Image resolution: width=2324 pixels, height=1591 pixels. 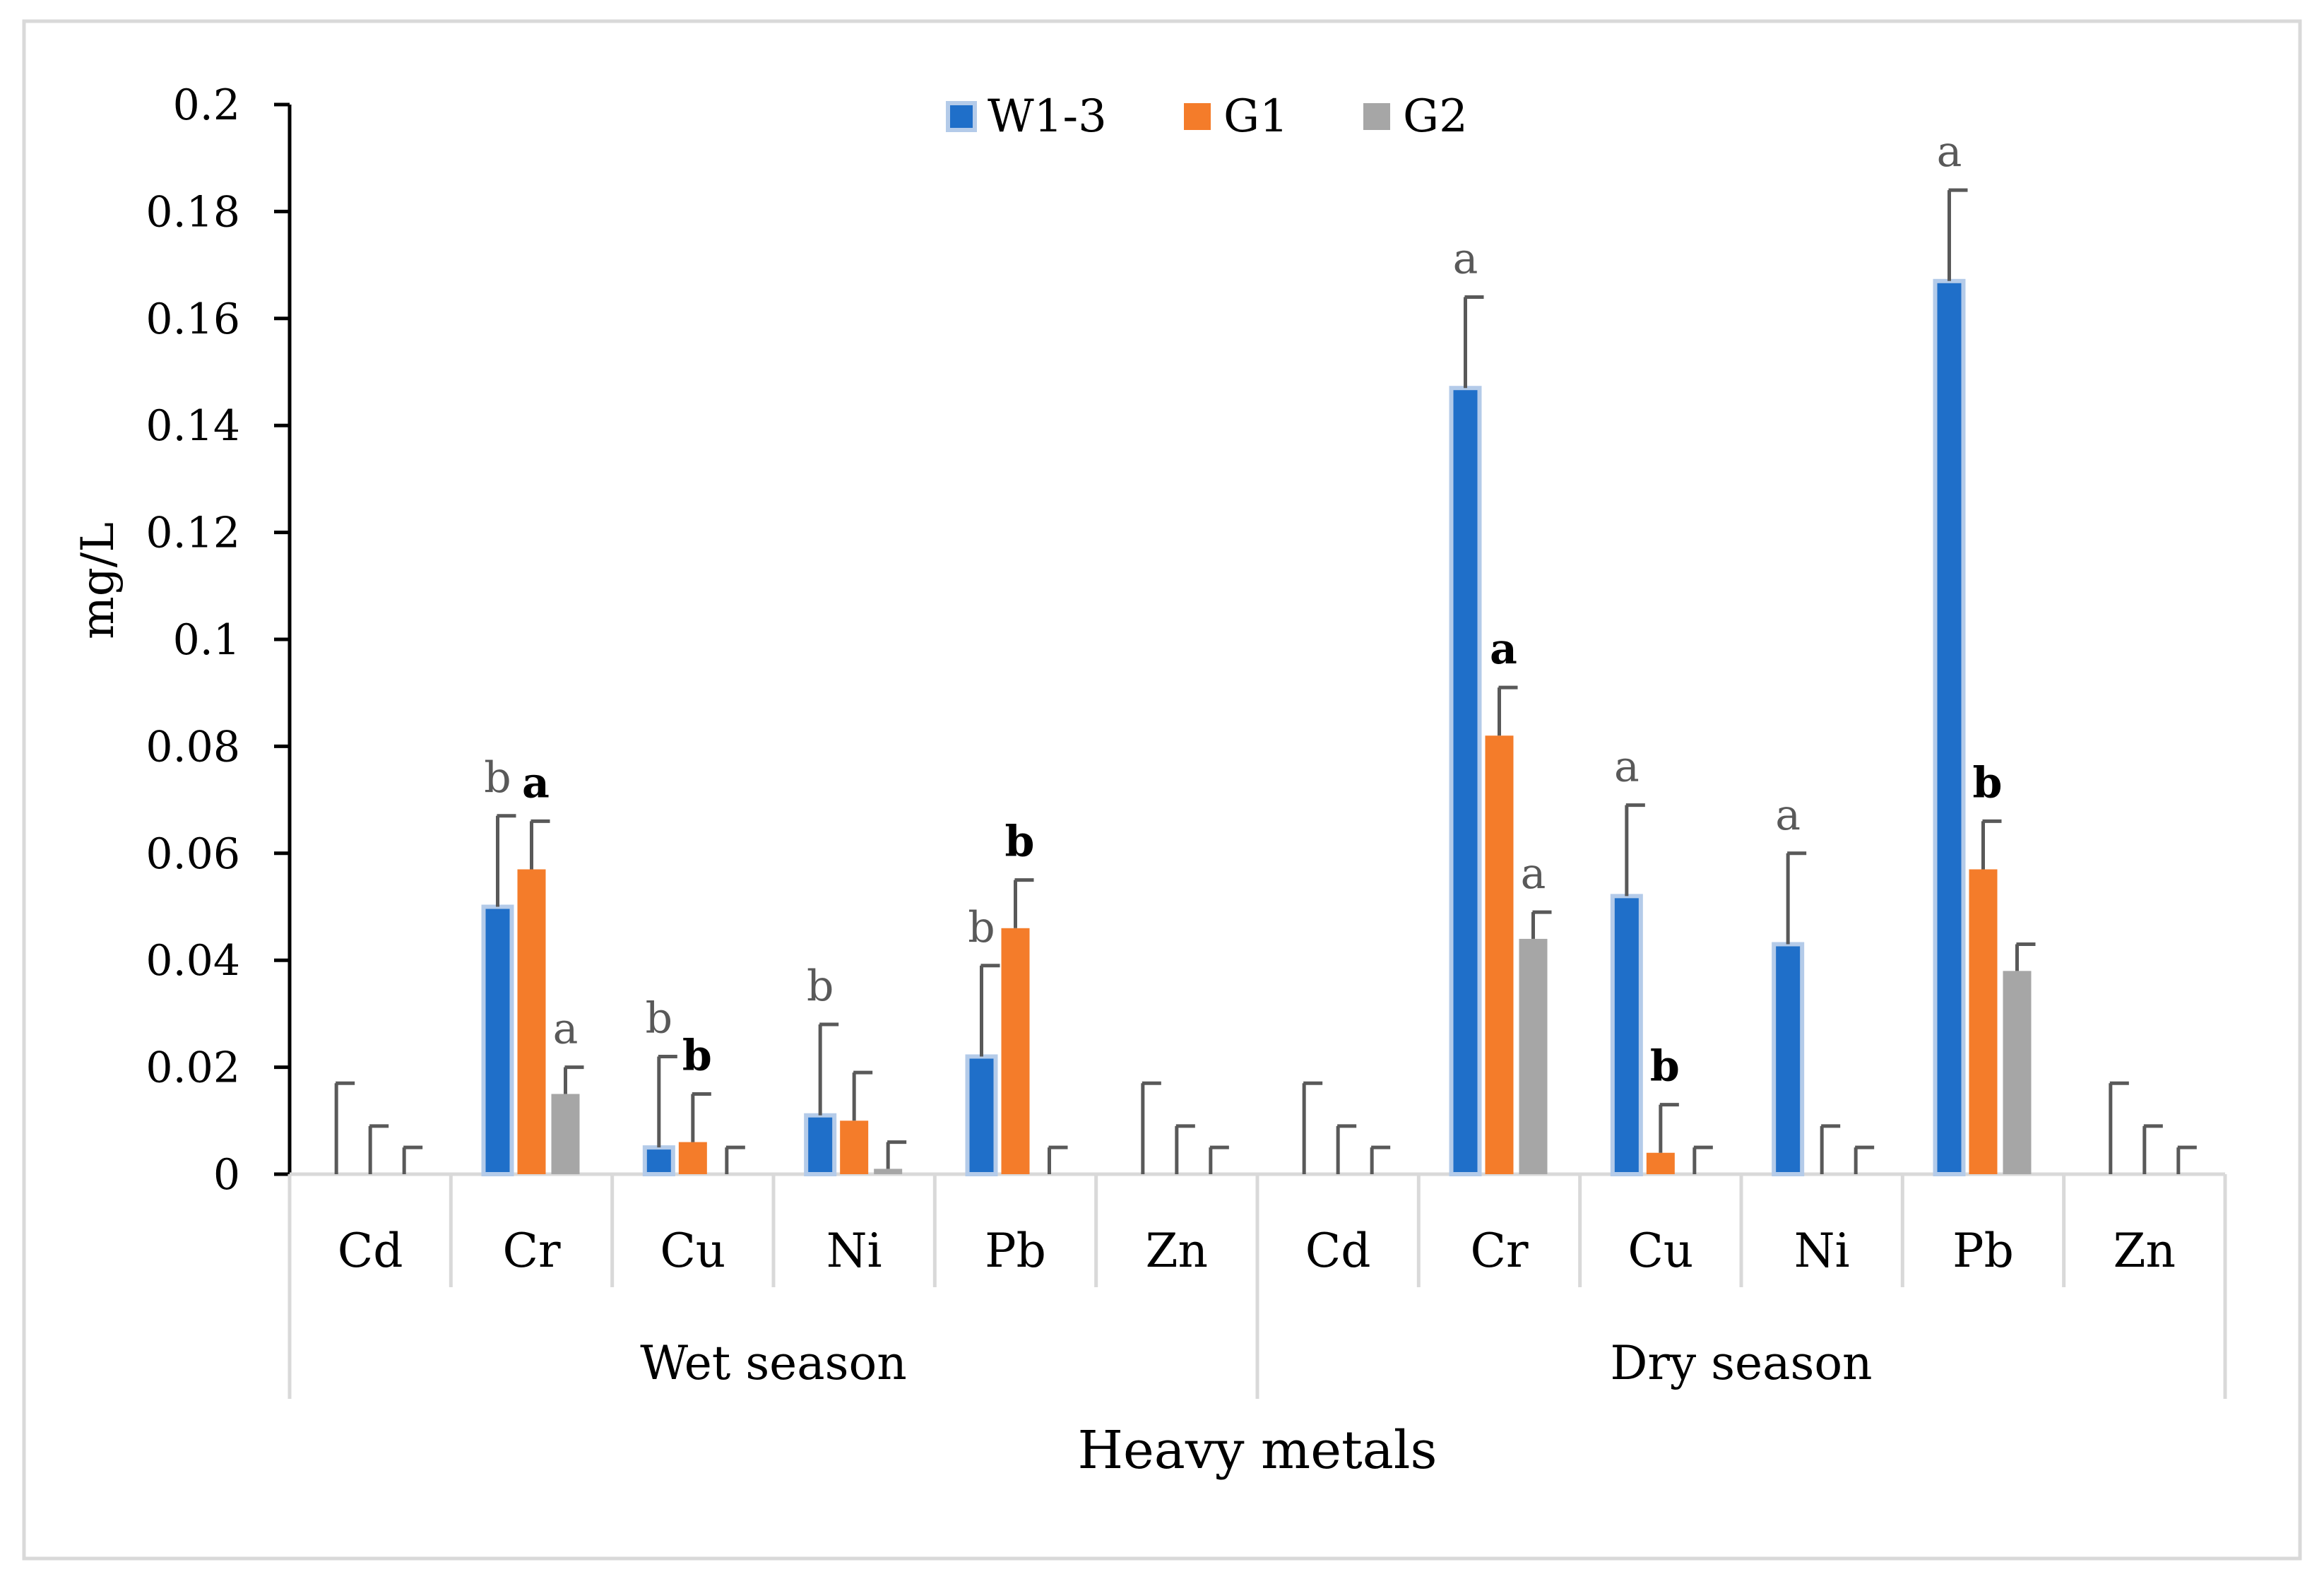 I want to click on y-tick-label: 0.14, so click(x=193, y=426).